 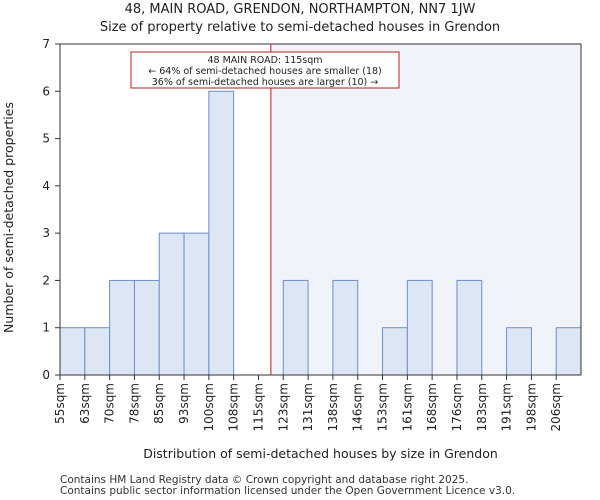 I want to click on annotation-box, so click(x=265, y=70).